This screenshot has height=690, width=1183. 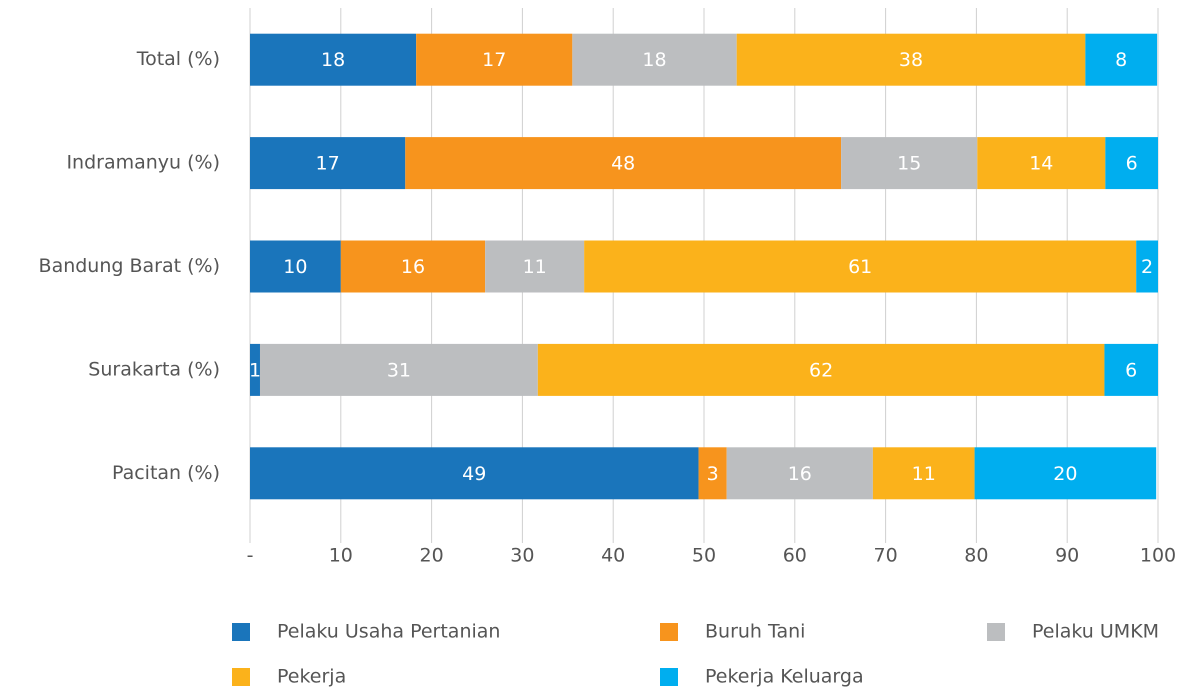 I want to click on data-label: 3, so click(x=713, y=474).